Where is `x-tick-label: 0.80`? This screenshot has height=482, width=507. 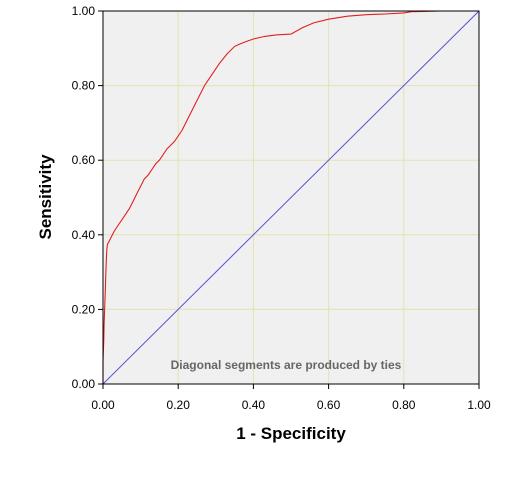 x-tick-label: 0.80 is located at coordinates (404, 405).